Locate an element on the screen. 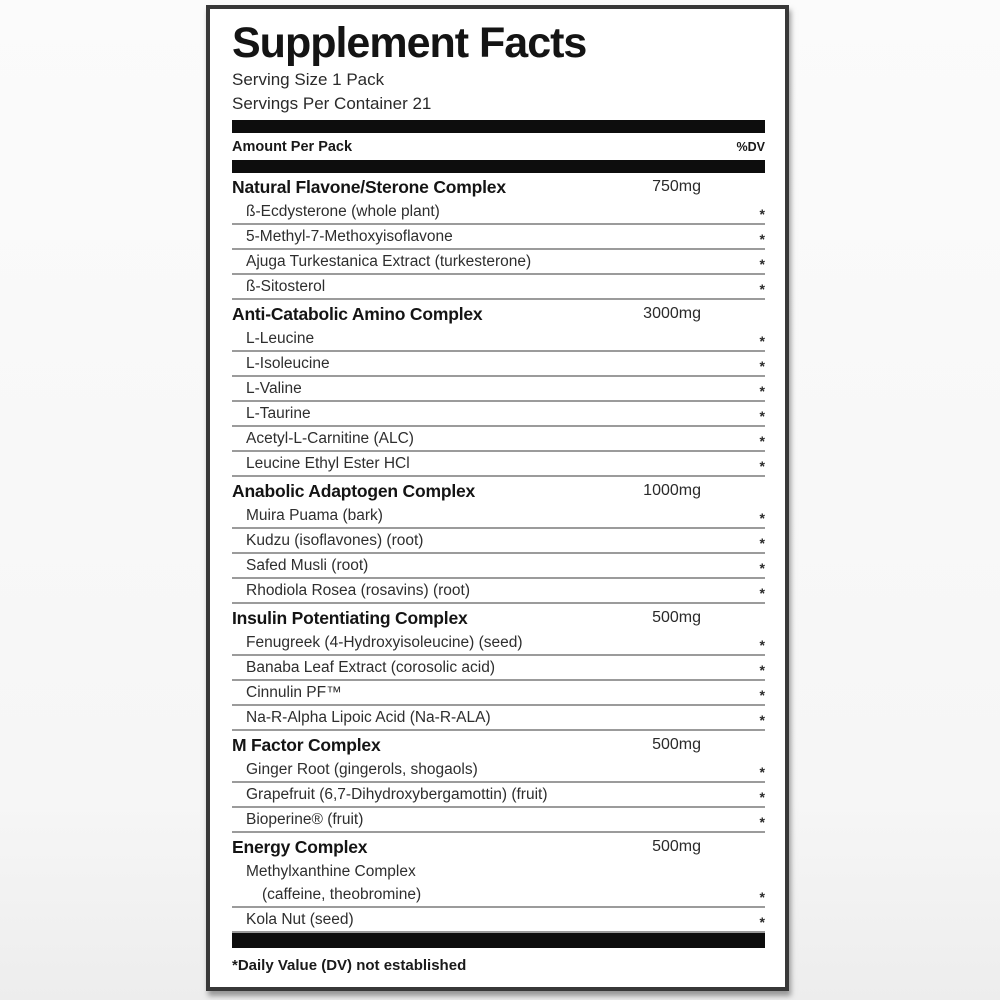  ingredient-name: Ginger Root (gingerols, shogaols) is located at coordinates (411, 769).